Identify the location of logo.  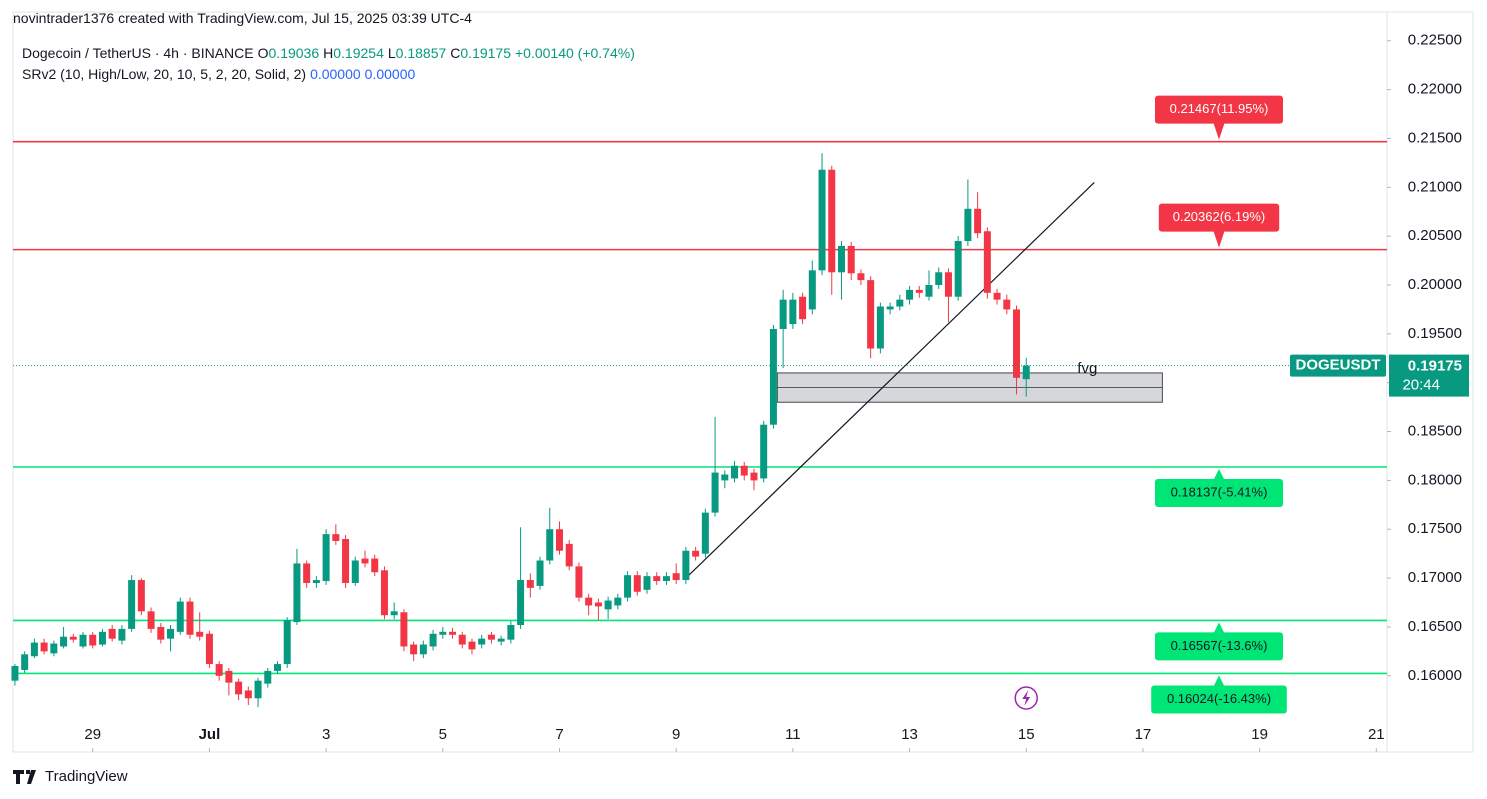
(24, 776).